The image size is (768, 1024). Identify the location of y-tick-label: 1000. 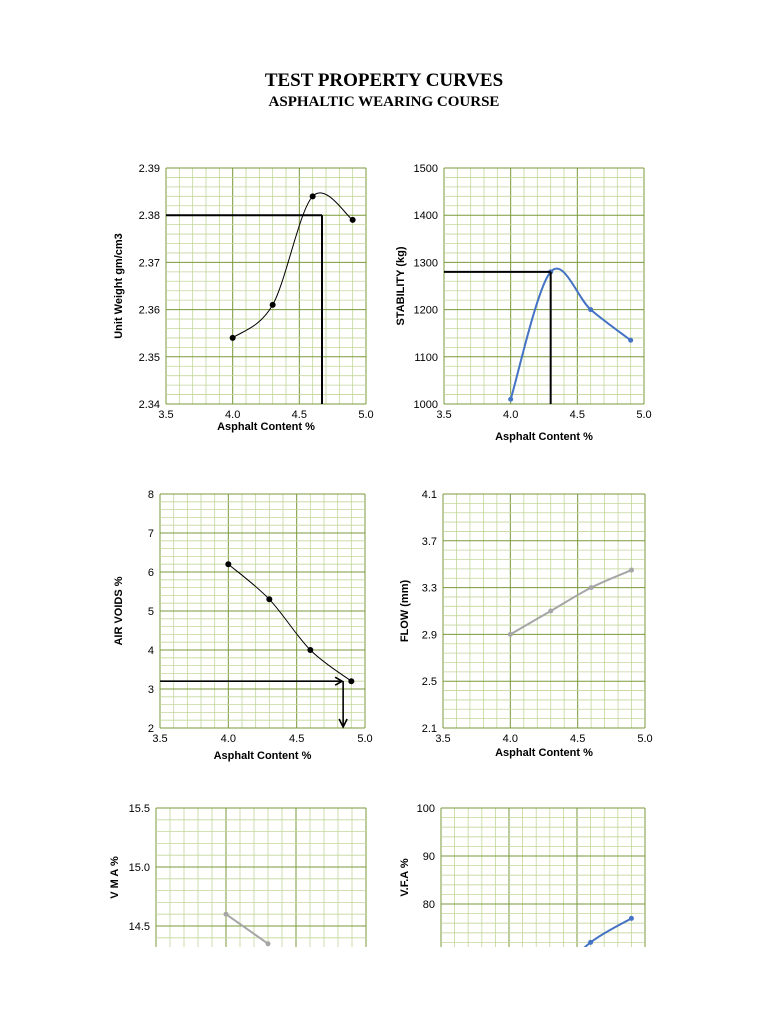
(426, 405).